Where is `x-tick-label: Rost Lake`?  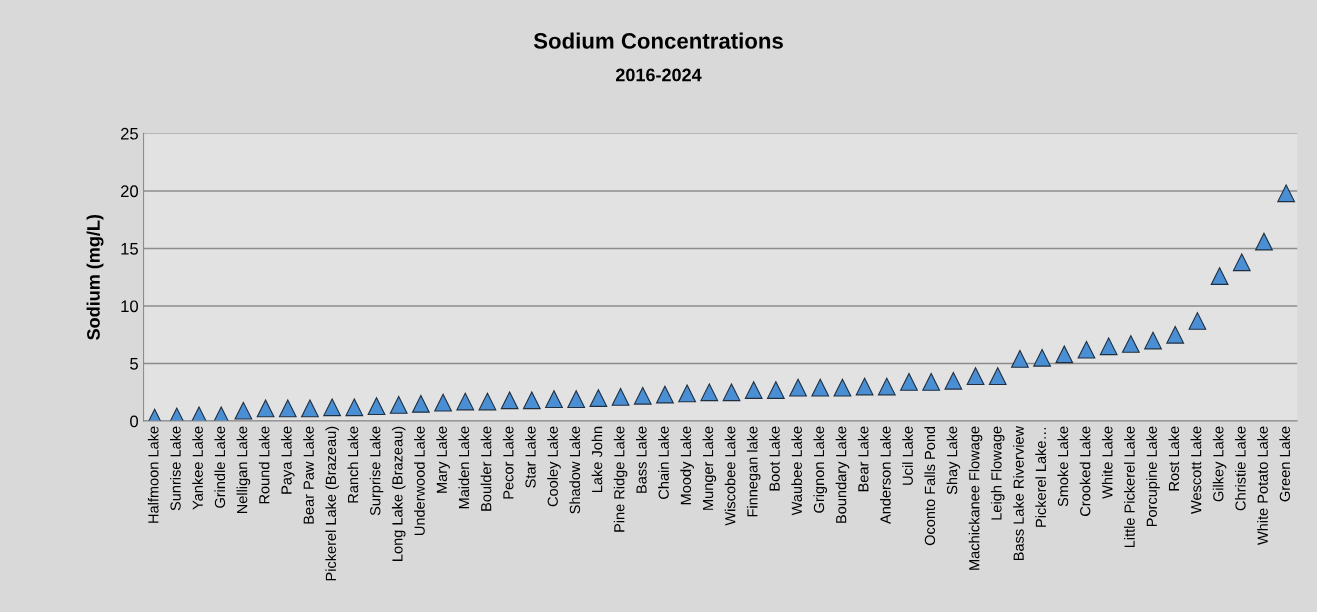 x-tick-label: Rost Lake is located at coordinates (1174, 458).